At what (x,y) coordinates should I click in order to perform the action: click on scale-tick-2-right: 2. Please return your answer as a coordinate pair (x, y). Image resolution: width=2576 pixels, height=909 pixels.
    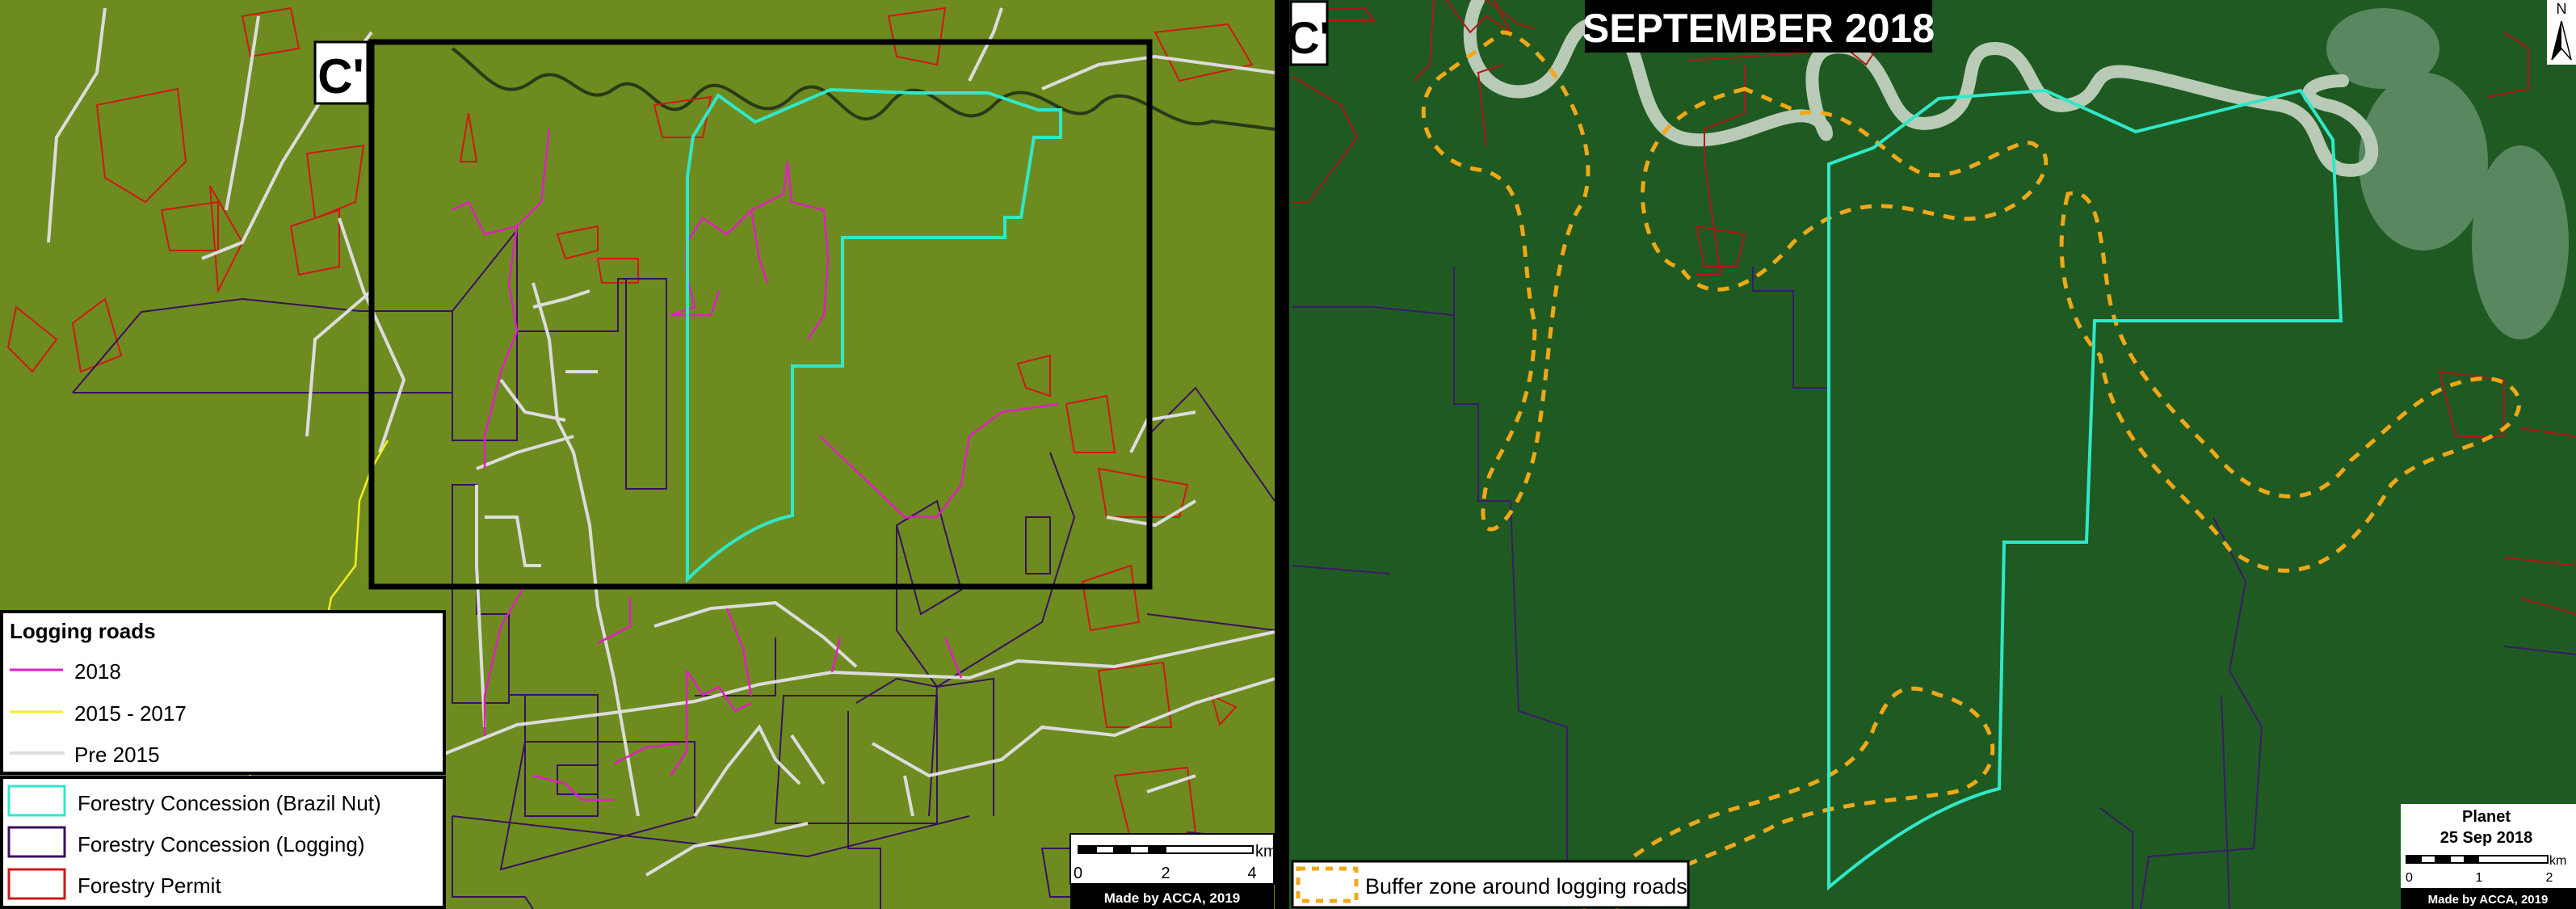
    Looking at the image, I should click on (2549, 878).